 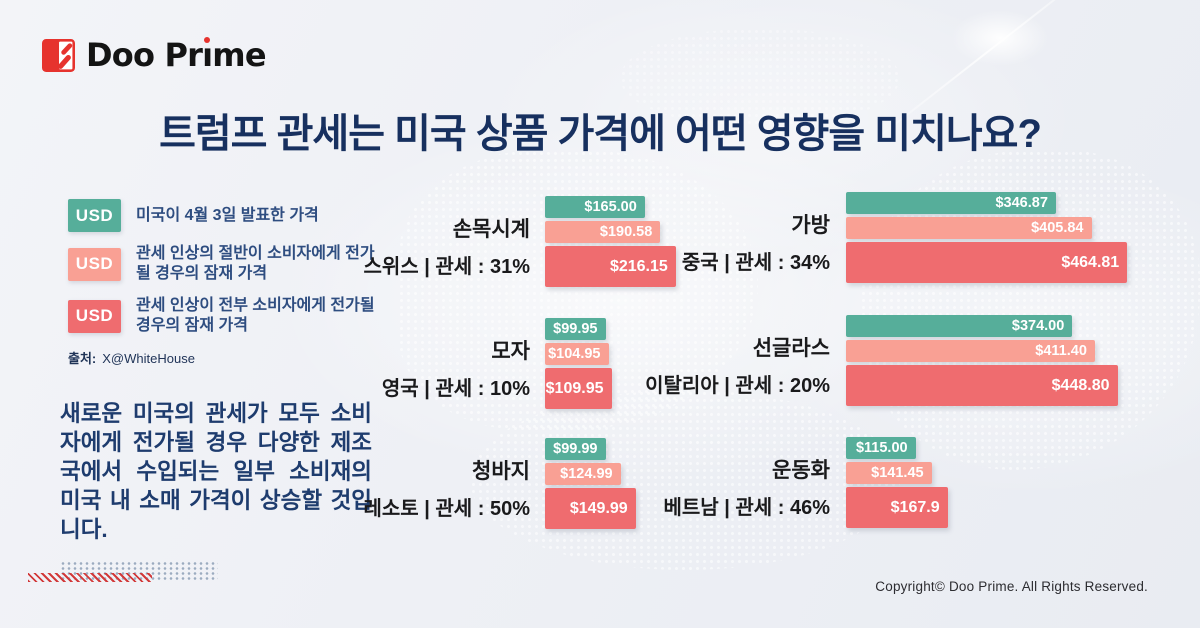 I want to click on bar-value-label: $115.00, so click(x=881, y=448).